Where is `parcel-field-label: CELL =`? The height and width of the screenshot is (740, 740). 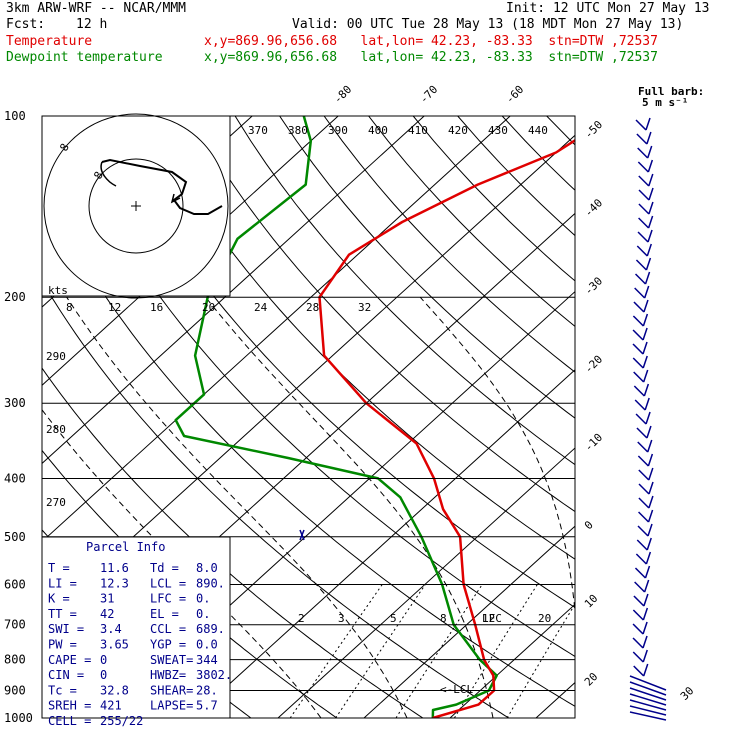 parcel-field-label: CELL = is located at coordinates (69, 721).